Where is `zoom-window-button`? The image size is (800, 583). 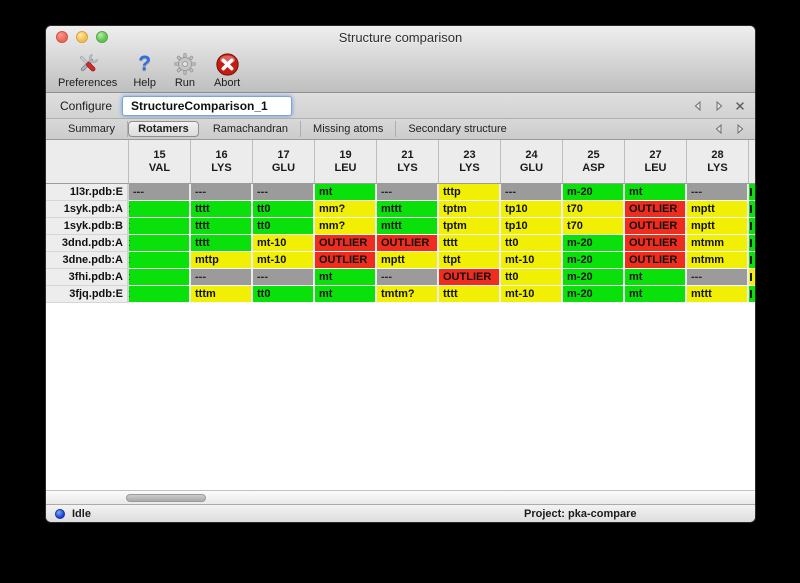 zoom-window-button is located at coordinates (102, 37).